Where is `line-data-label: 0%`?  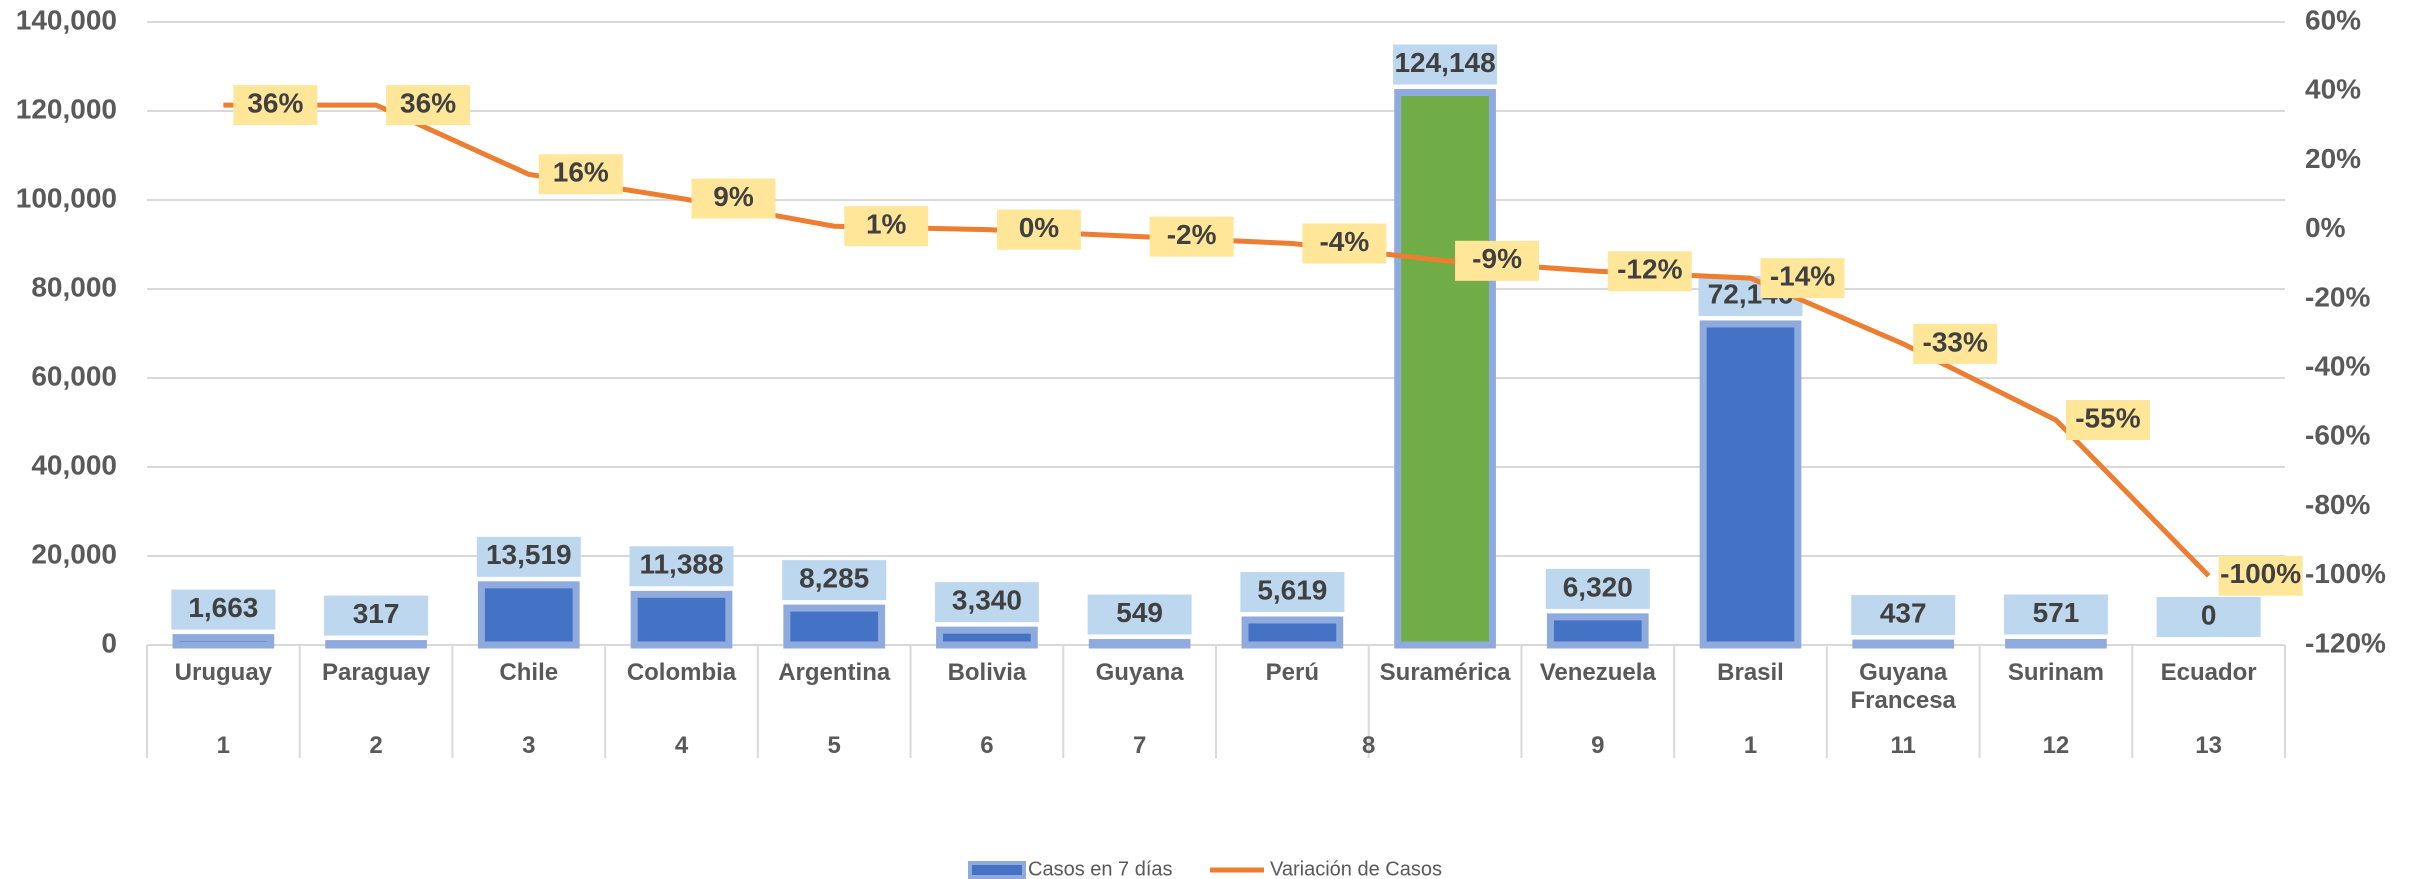 line-data-label: 0% is located at coordinates (1039, 227).